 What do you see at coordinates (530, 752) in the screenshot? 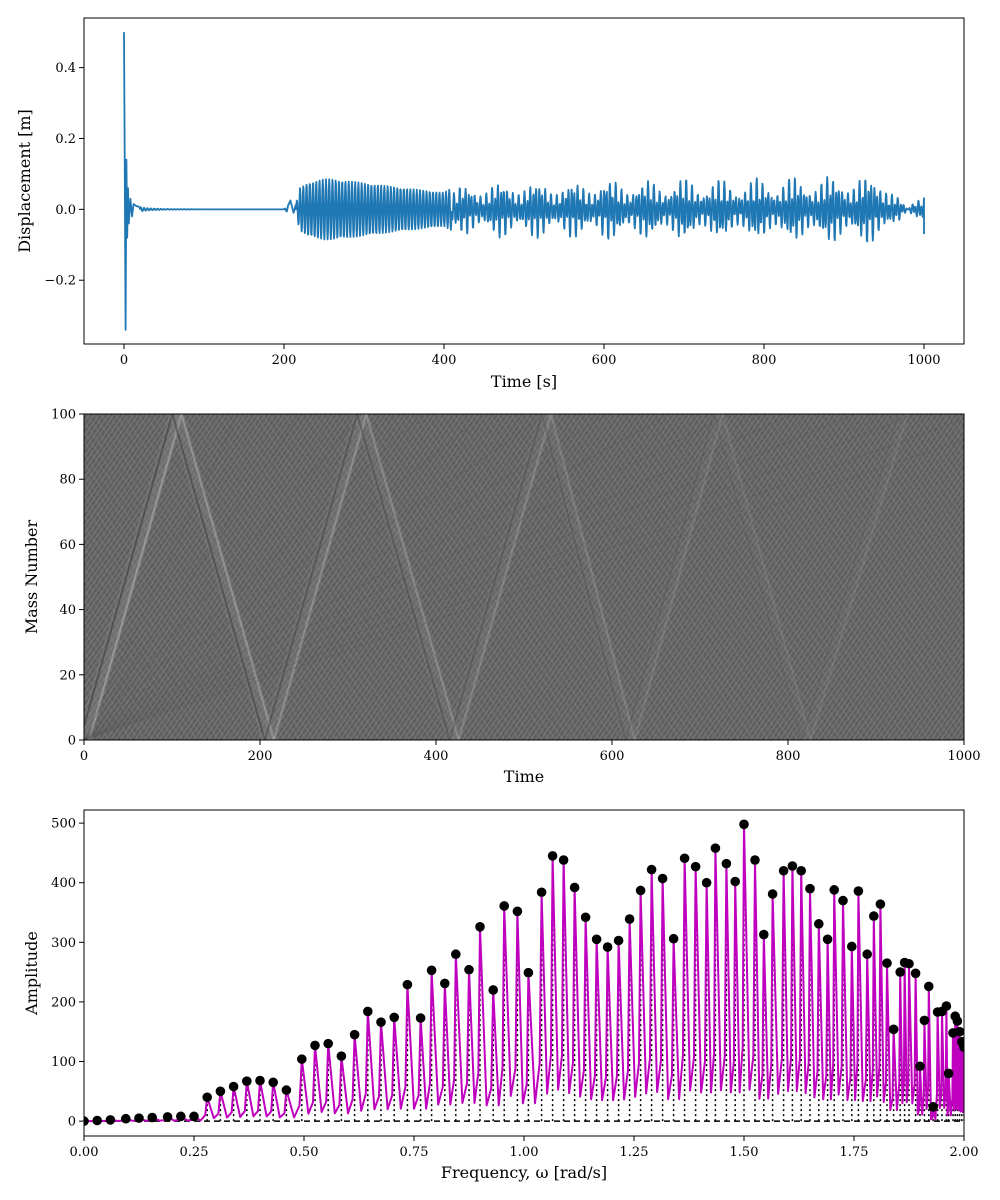
I see `heatmap-x-ticks: 0 200 400 600 800 1000` at bounding box center [530, 752].